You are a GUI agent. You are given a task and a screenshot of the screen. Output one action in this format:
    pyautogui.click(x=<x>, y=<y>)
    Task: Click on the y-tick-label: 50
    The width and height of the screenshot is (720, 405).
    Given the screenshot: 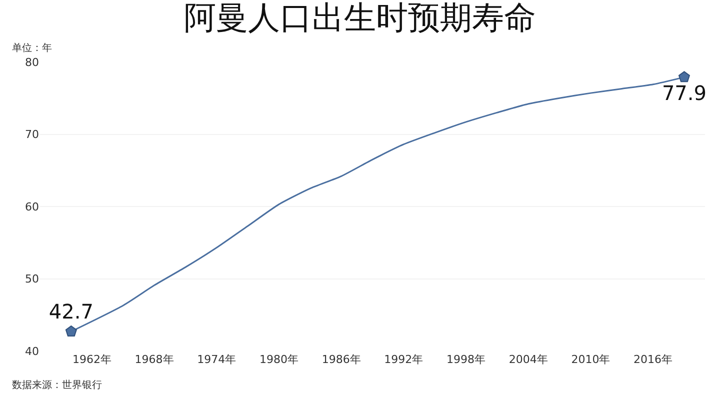 What is the action you would take?
    pyautogui.click(x=32, y=279)
    